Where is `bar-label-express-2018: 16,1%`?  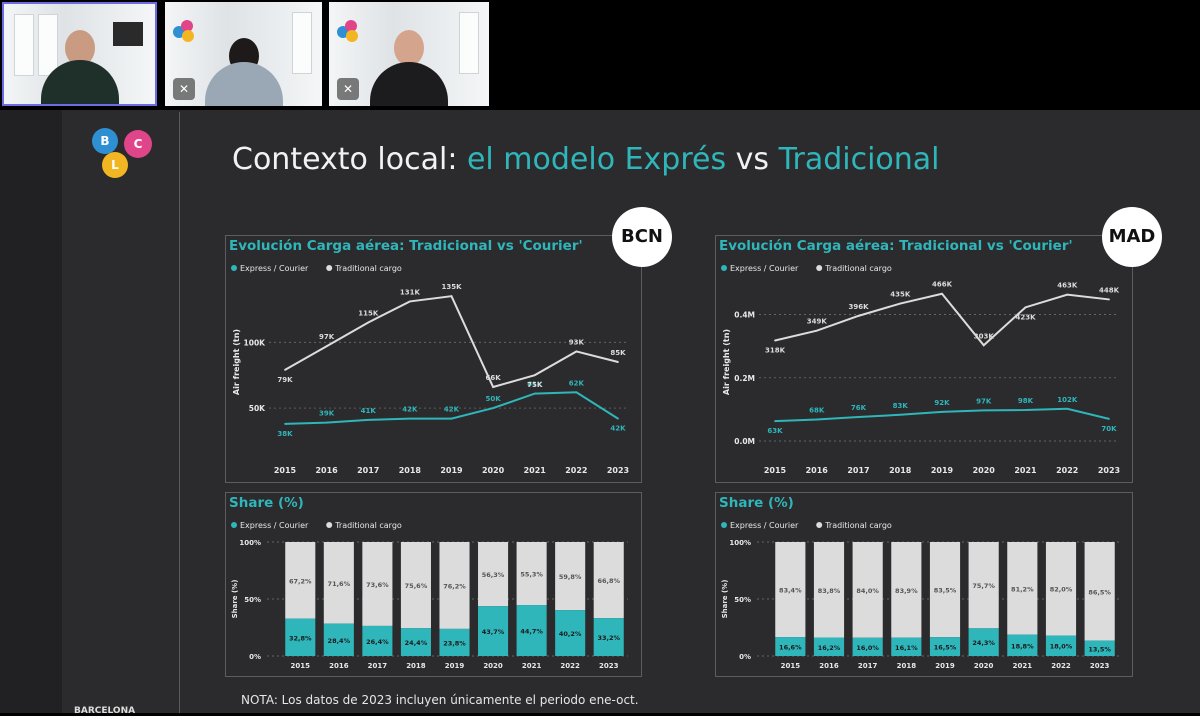 bar-label-express-2018: 16,1% is located at coordinates (906, 648).